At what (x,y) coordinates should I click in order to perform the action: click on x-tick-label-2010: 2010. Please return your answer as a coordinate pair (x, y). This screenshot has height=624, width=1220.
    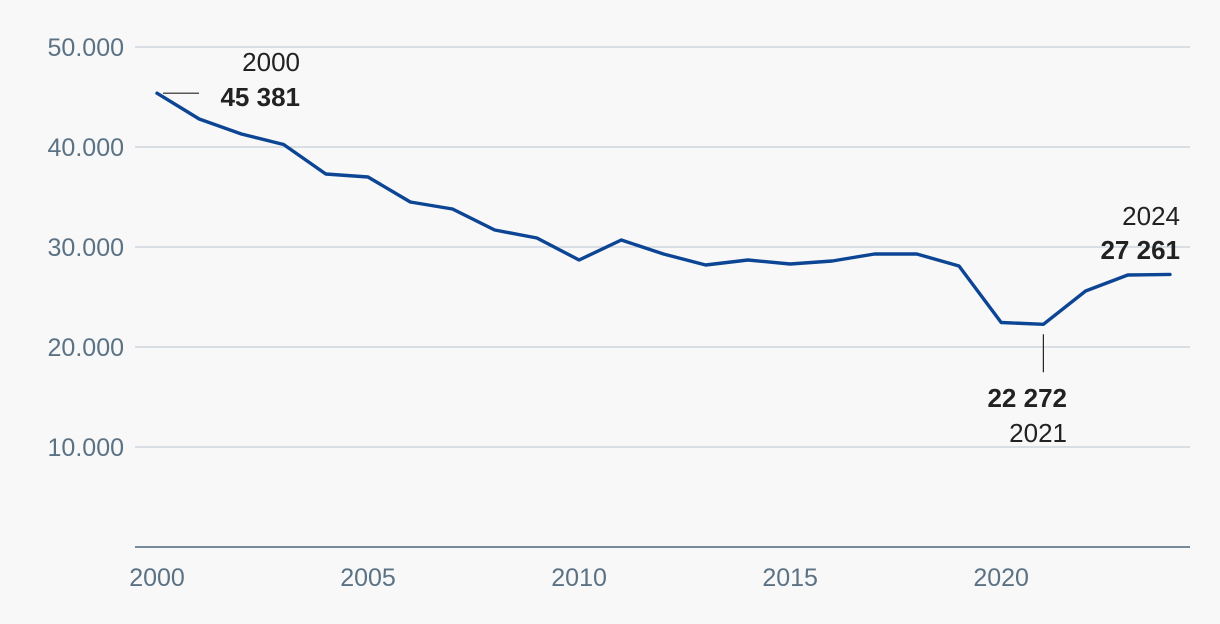
    Looking at the image, I should click on (579, 578).